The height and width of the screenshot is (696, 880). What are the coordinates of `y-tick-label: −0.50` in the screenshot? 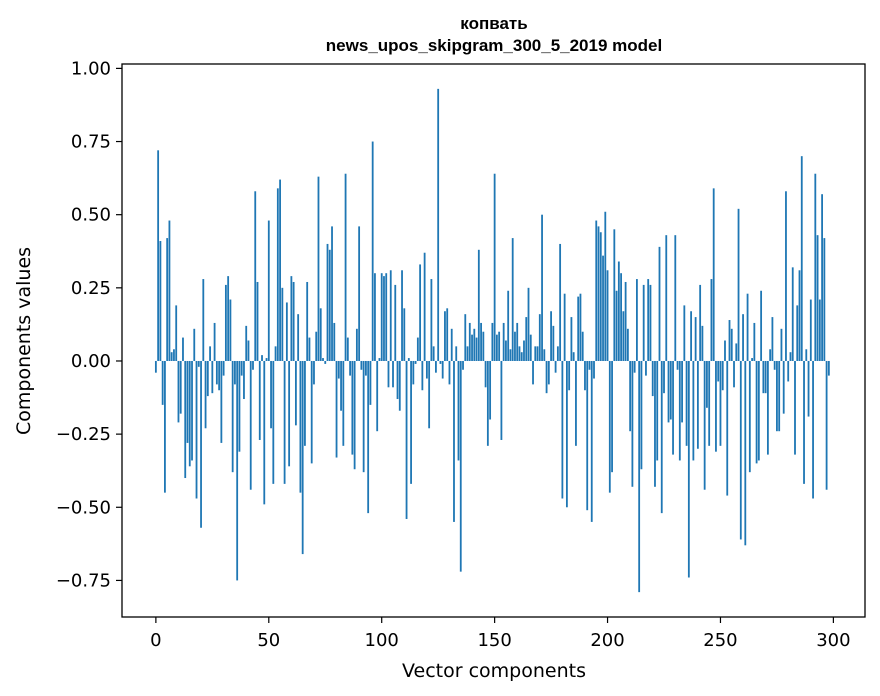 It's located at (83, 507).